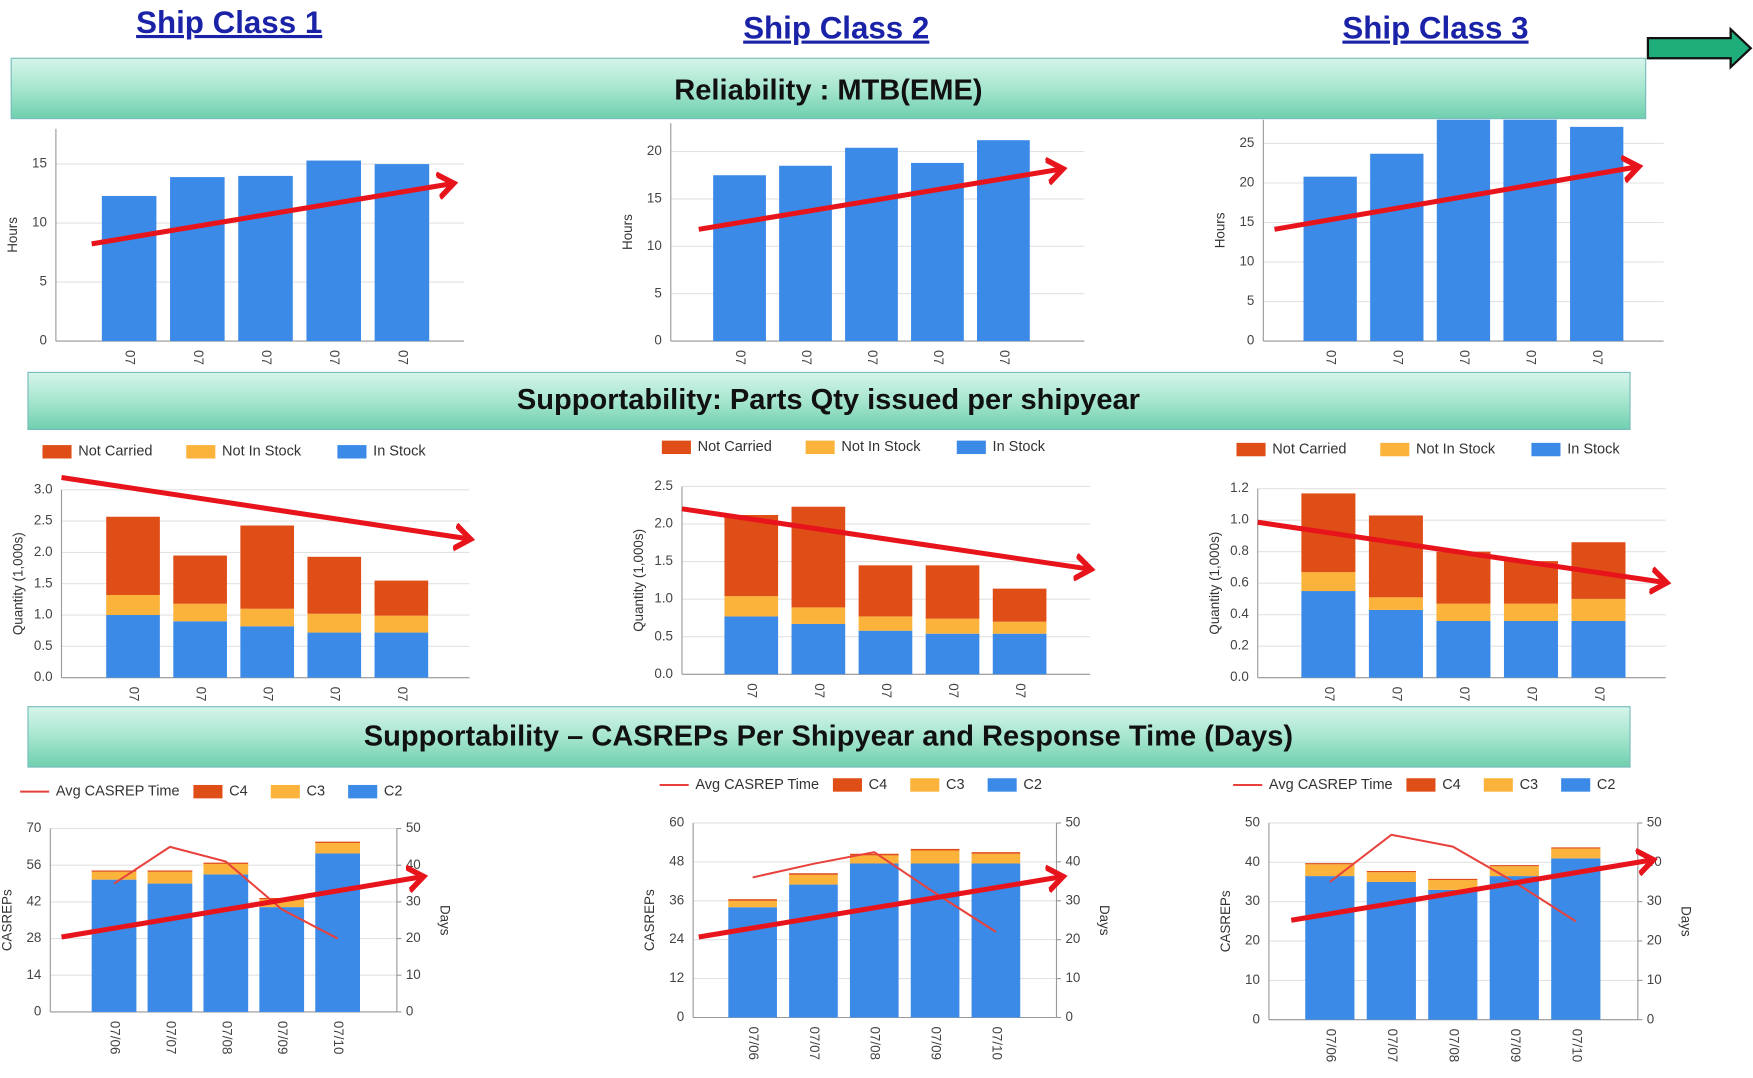  What do you see at coordinates (676, 938) in the screenshot?
I see `y-tick-label: 24` at bounding box center [676, 938].